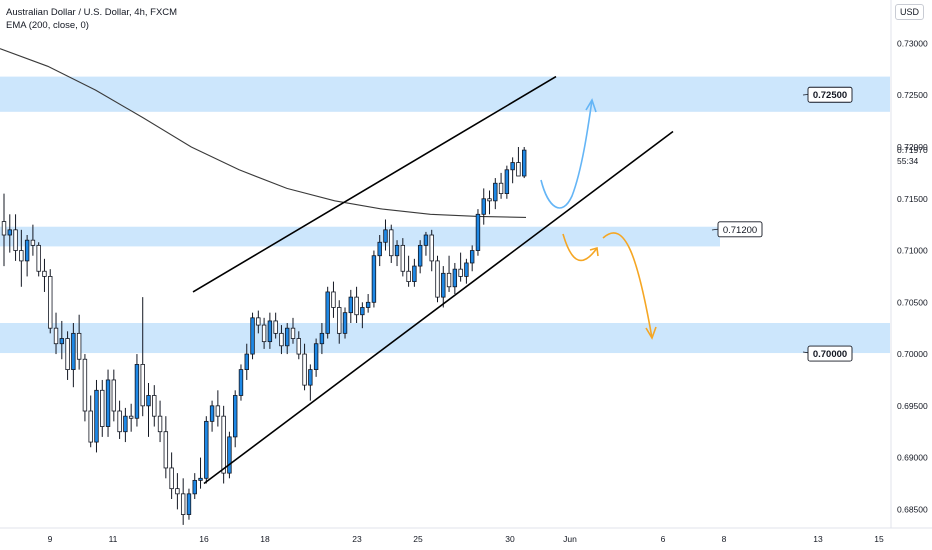  What do you see at coordinates (912, 43) in the screenshot?
I see `y-tick-label: 0.73000` at bounding box center [912, 43].